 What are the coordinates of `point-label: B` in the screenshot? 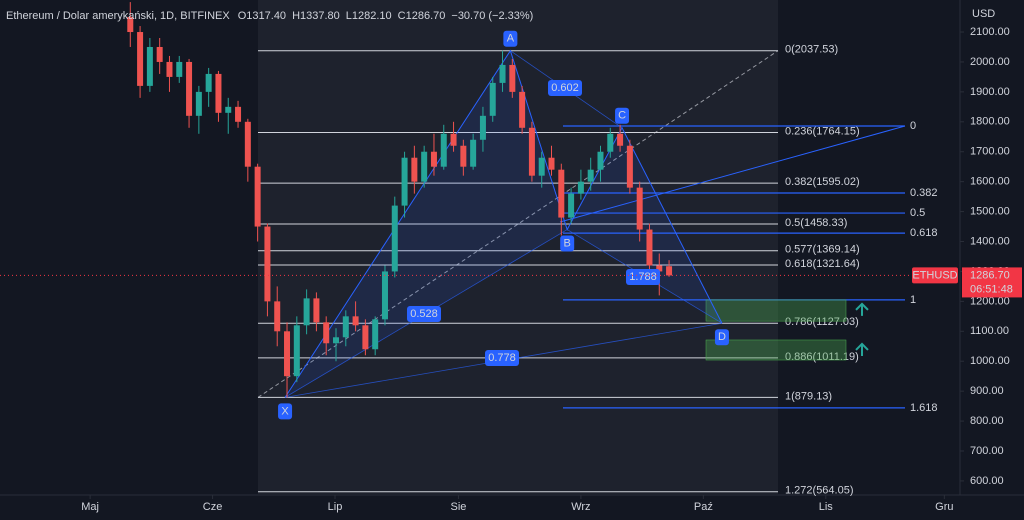 It's located at (567, 243).